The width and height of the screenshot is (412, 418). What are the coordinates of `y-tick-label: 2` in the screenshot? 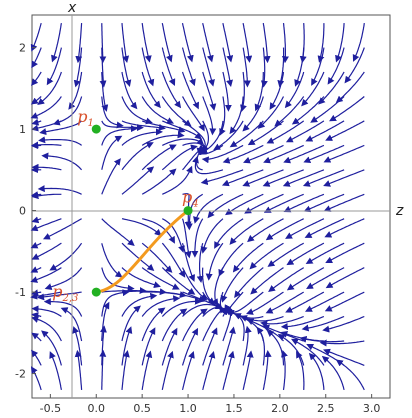 It's located at (22, 48).